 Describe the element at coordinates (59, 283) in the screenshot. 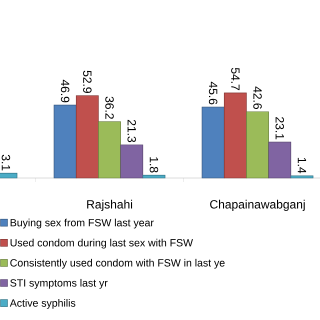

I see `legend-label: STI symptoms last yr` at that location.